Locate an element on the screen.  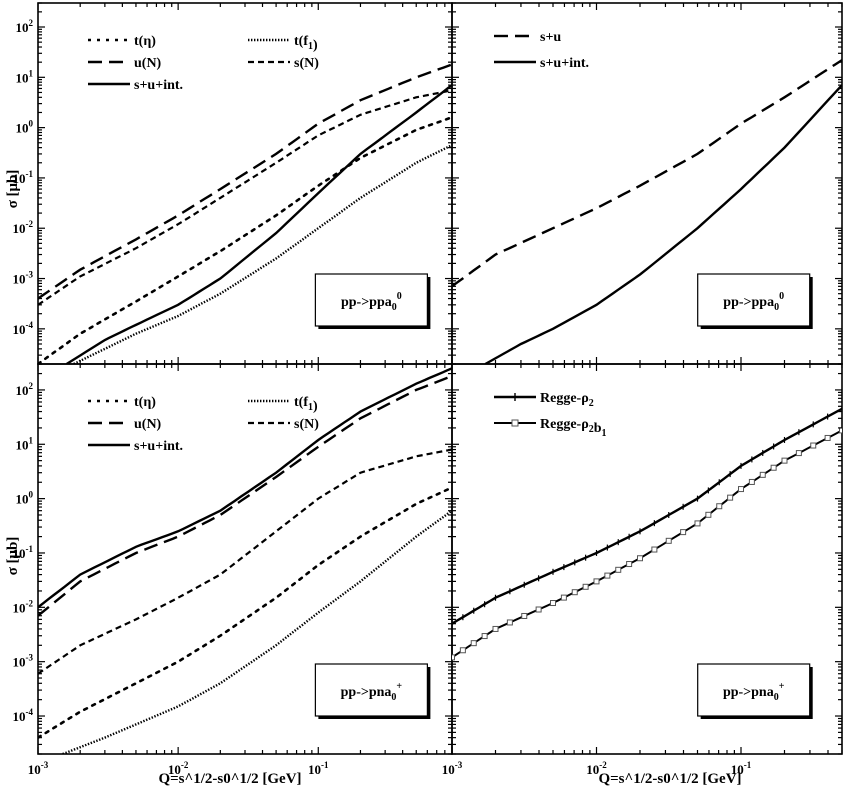
reaction-badge-top-right: pp->ppa00 is located at coordinates (755, 301).